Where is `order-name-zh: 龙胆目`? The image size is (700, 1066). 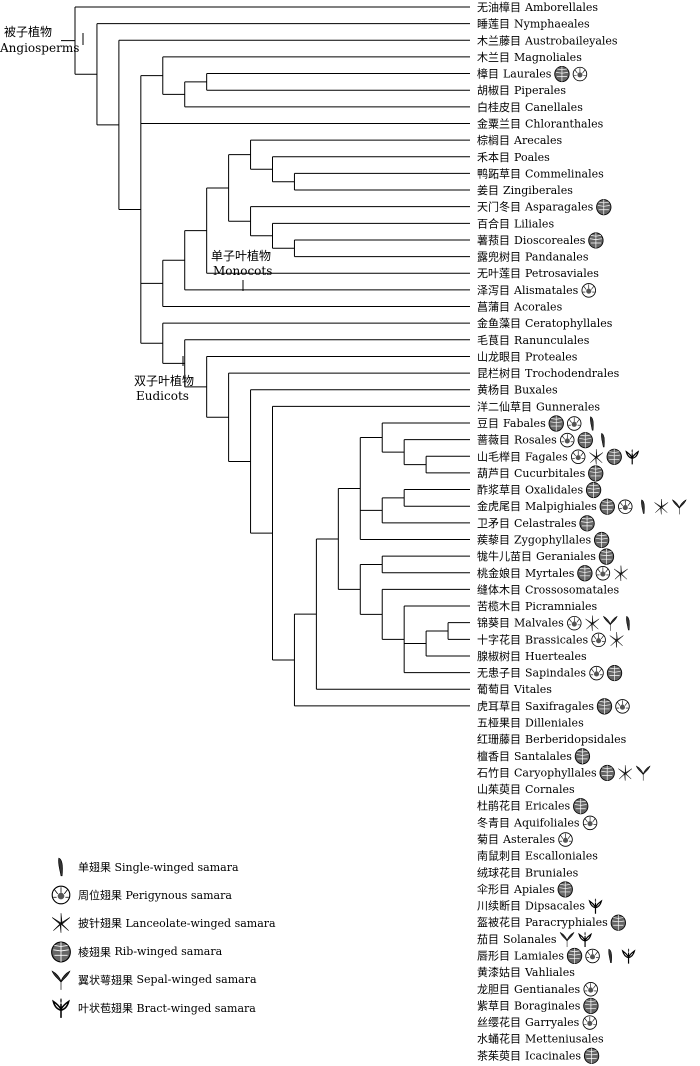 order-name-zh: 龙胆目 is located at coordinates (493, 989).